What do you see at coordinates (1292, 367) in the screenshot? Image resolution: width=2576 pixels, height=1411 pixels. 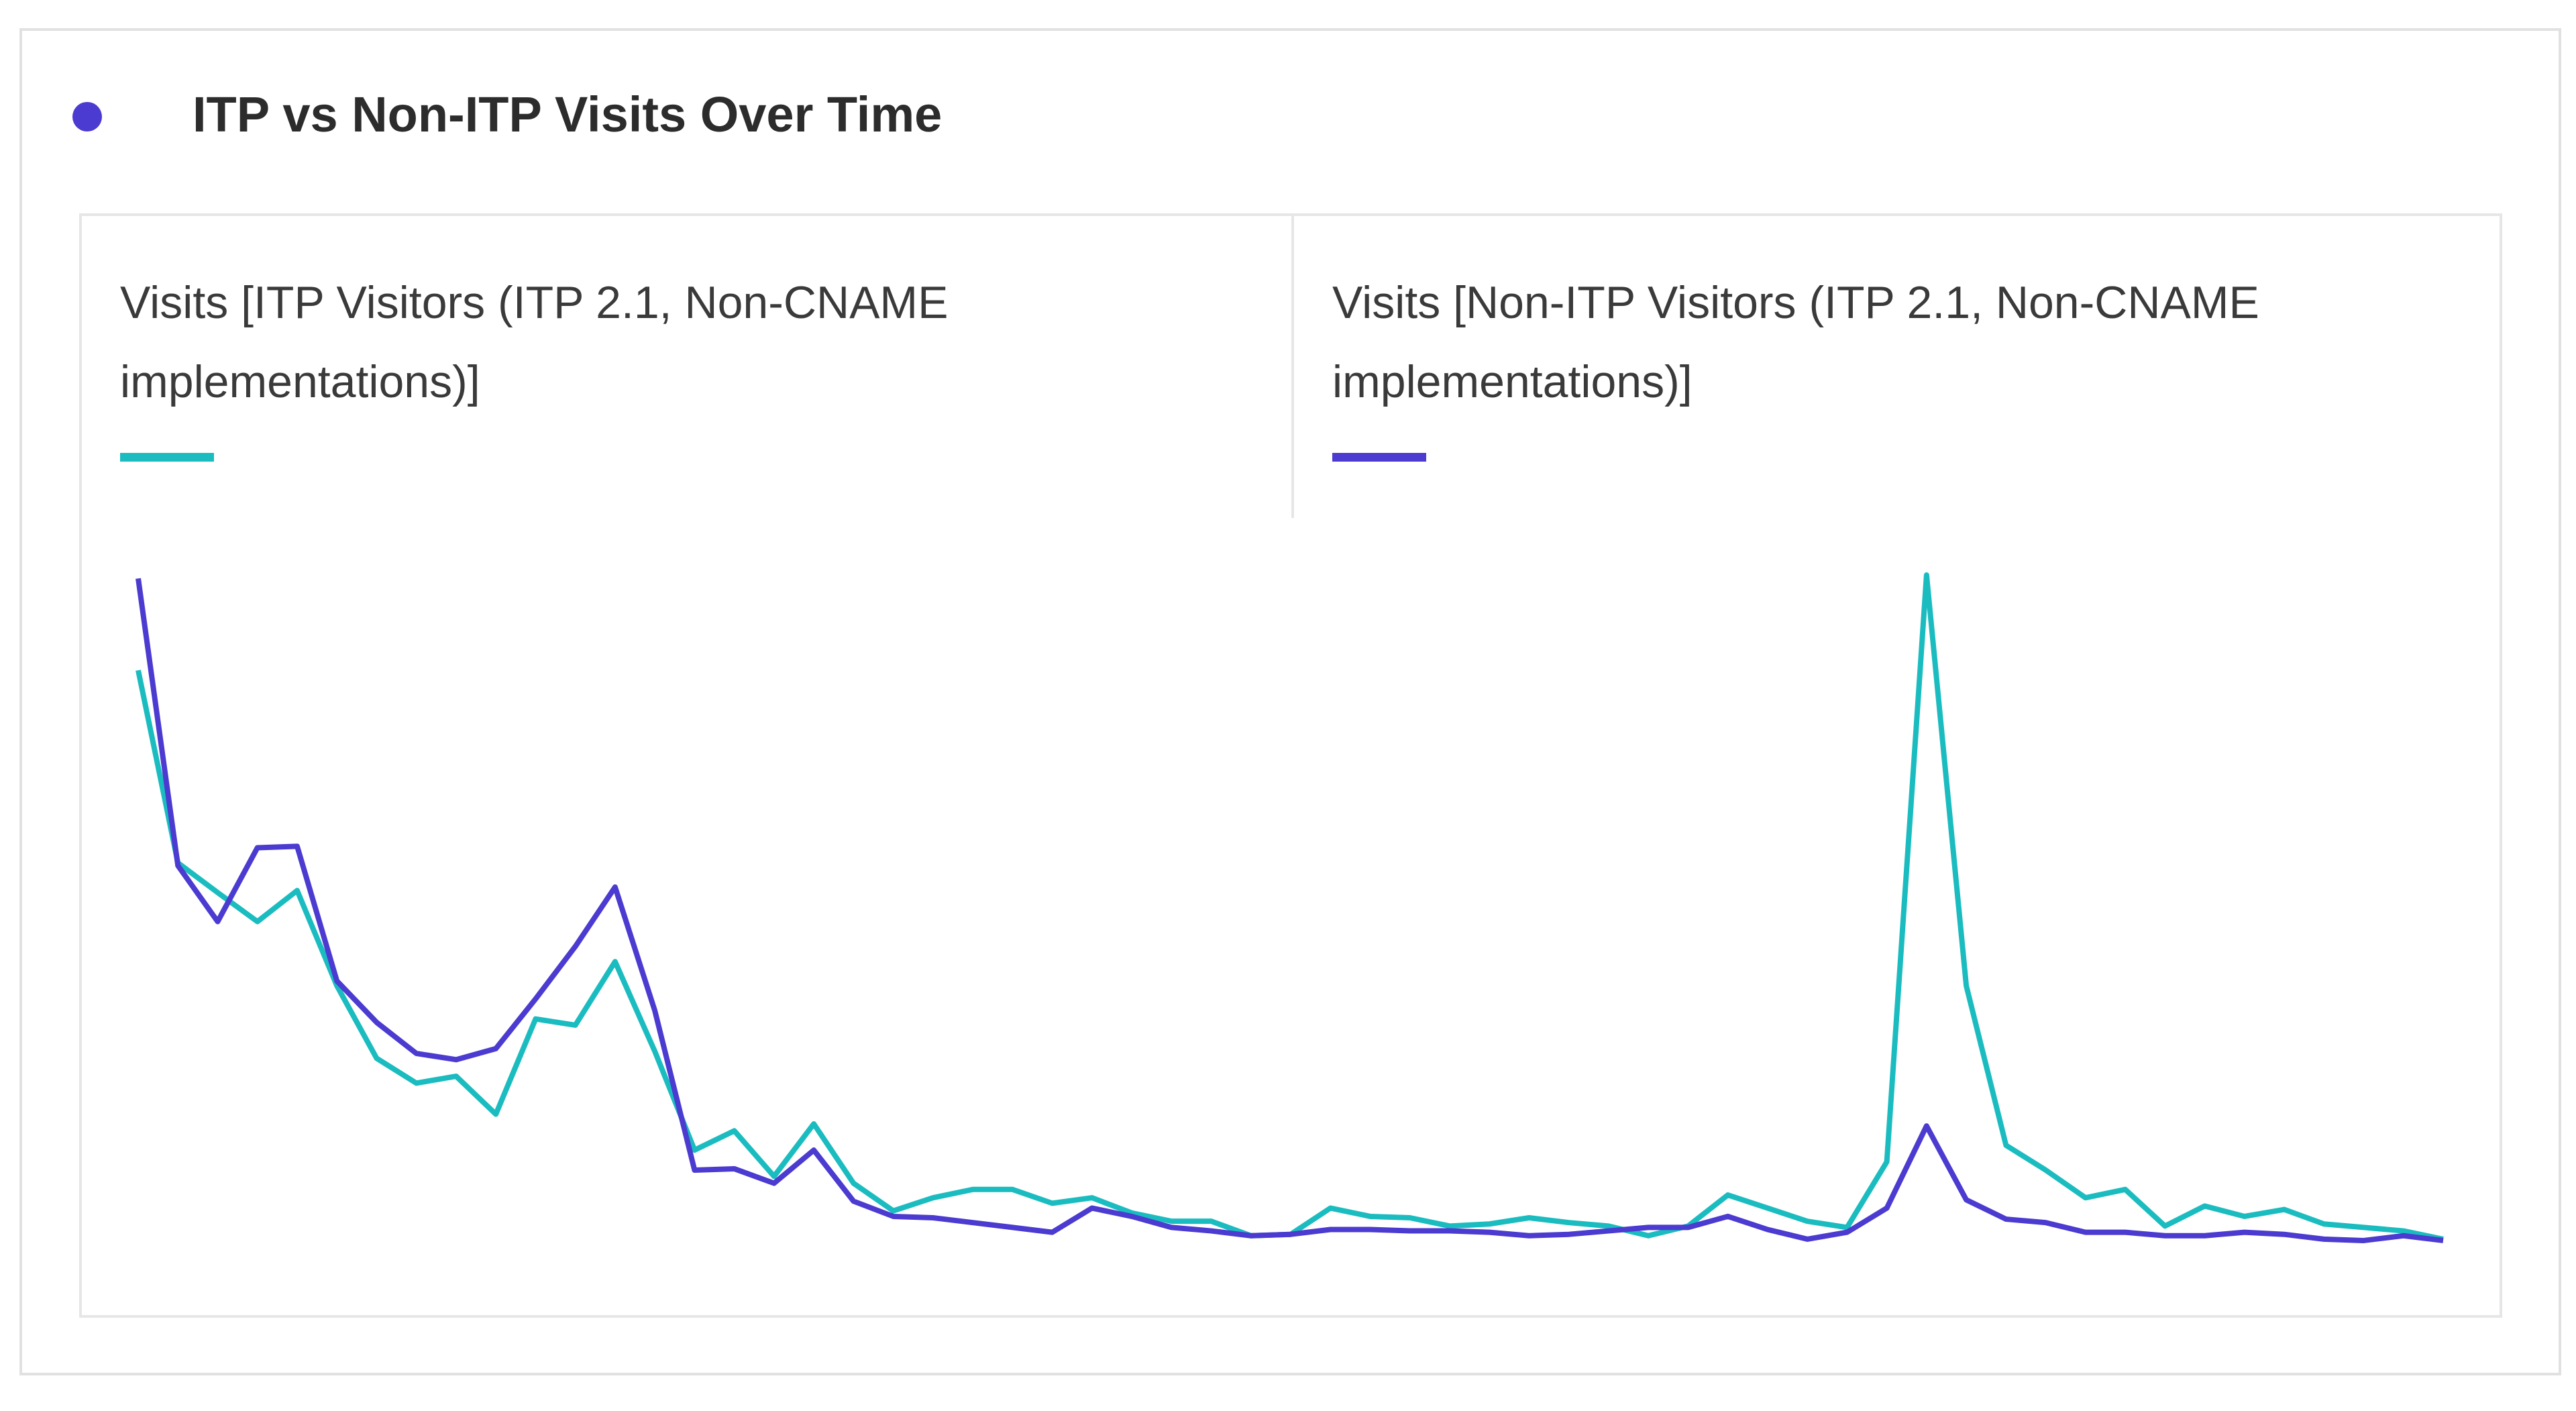 I see `legend-divider` at bounding box center [1292, 367].